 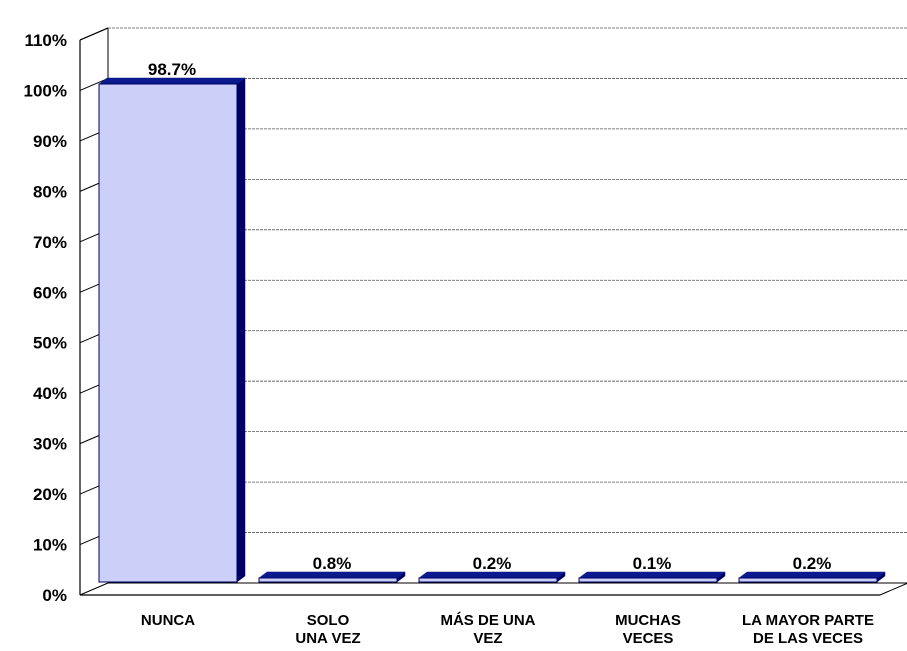 What do you see at coordinates (50, 242) in the screenshot?
I see `y-tick-label: 70%` at bounding box center [50, 242].